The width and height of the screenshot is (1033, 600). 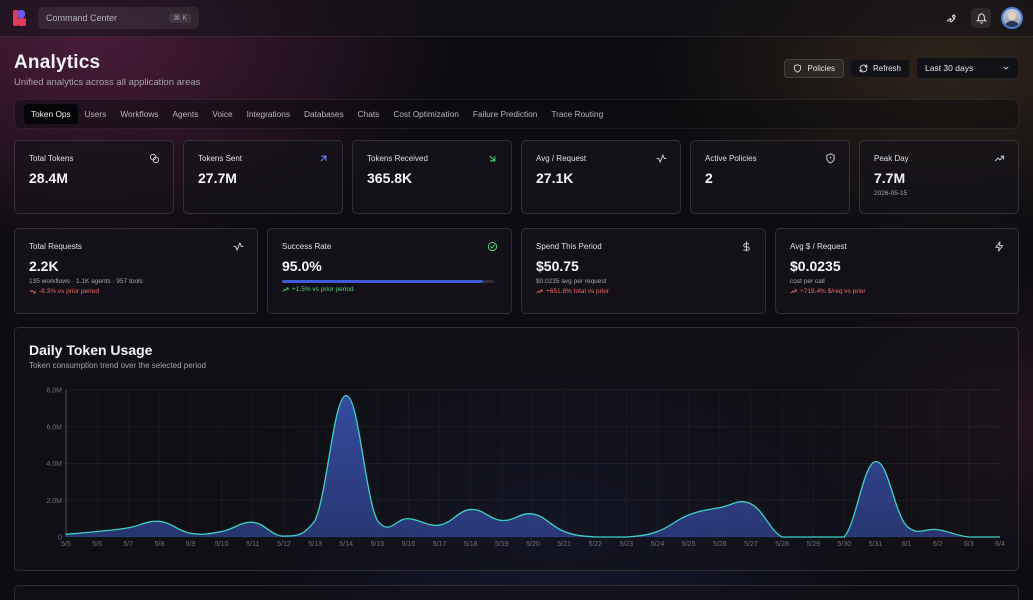 I want to click on stat-card-tokens-sent: Tokens Sent 27.7M, so click(x=263, y=177).